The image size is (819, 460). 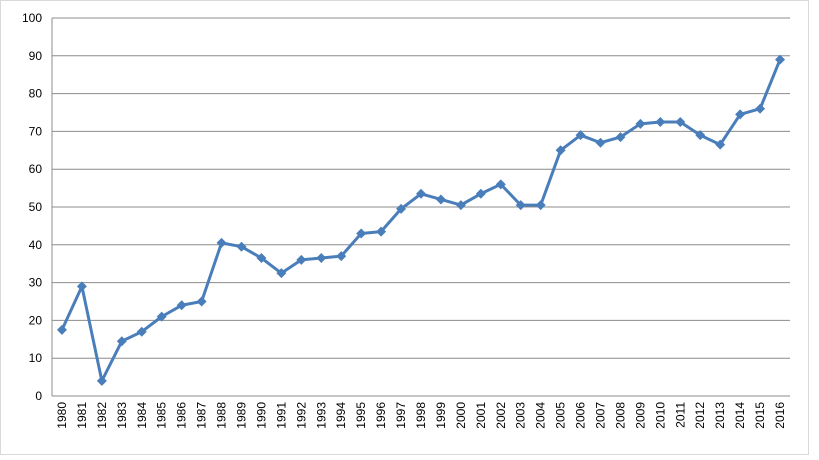 I want to click on y-tick-label: 50, so click(x=36, y=207).